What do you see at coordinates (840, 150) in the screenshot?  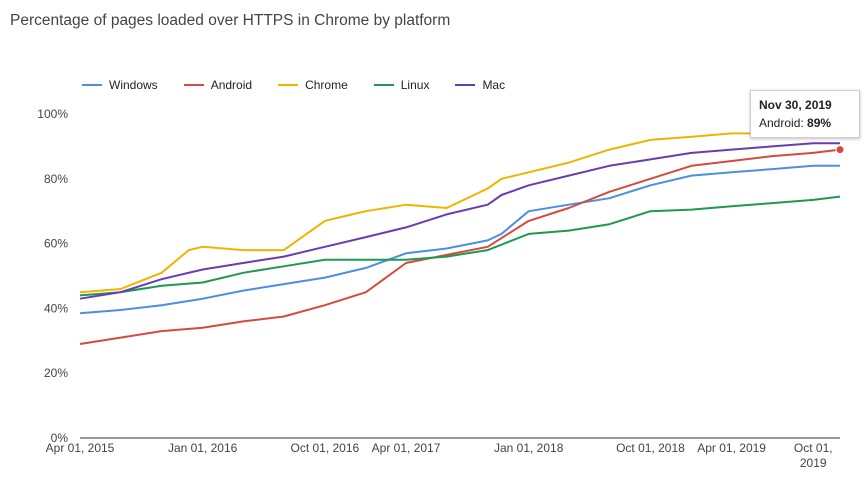 I see `highlighted-point` at bounding box center [840, 150].